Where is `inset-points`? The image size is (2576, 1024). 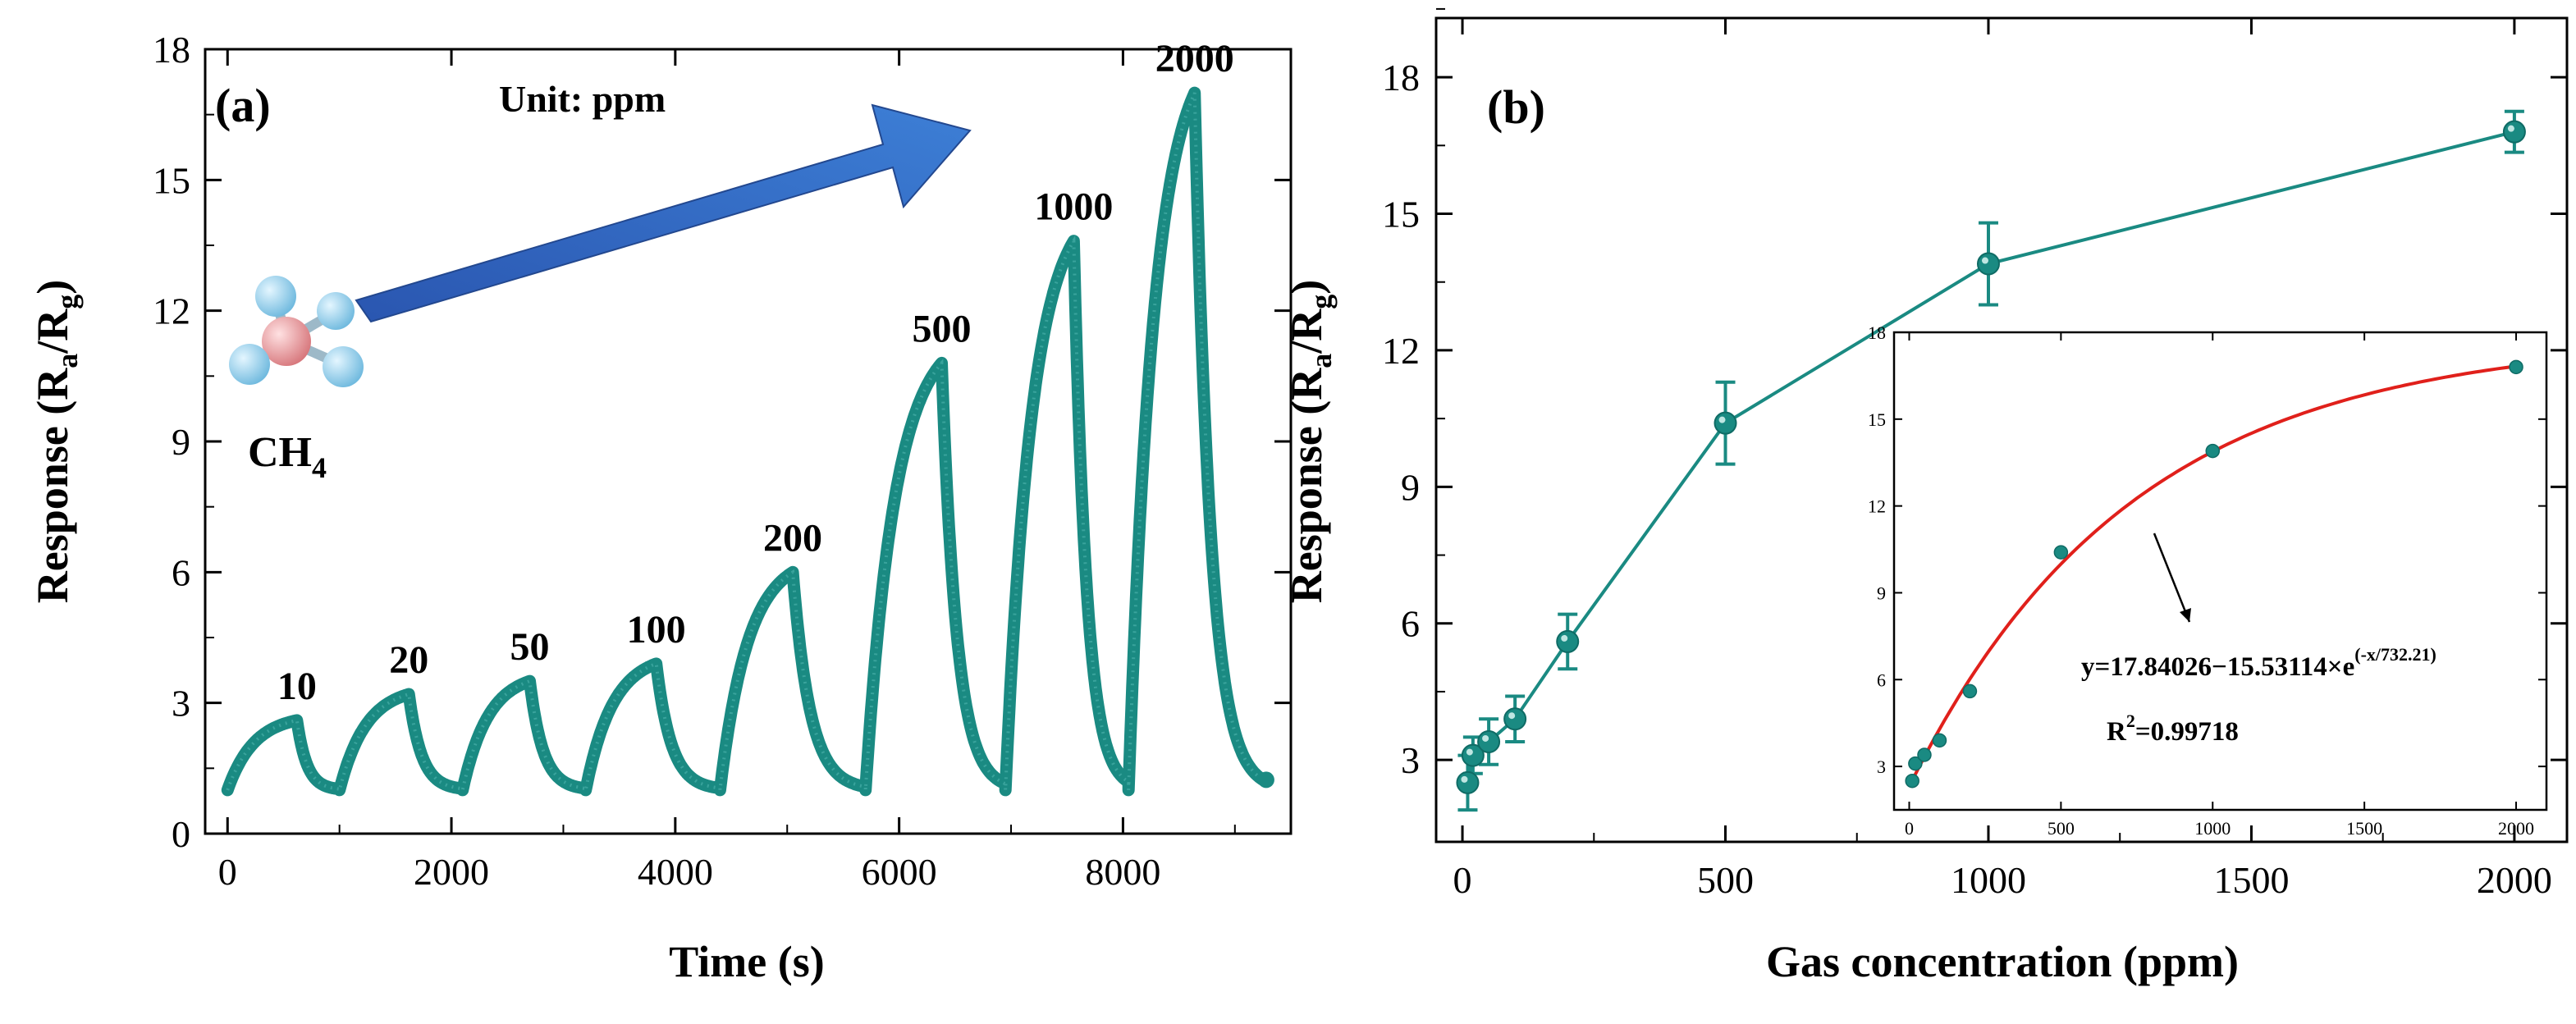 inset-points is located at coordinates (2214, 574).